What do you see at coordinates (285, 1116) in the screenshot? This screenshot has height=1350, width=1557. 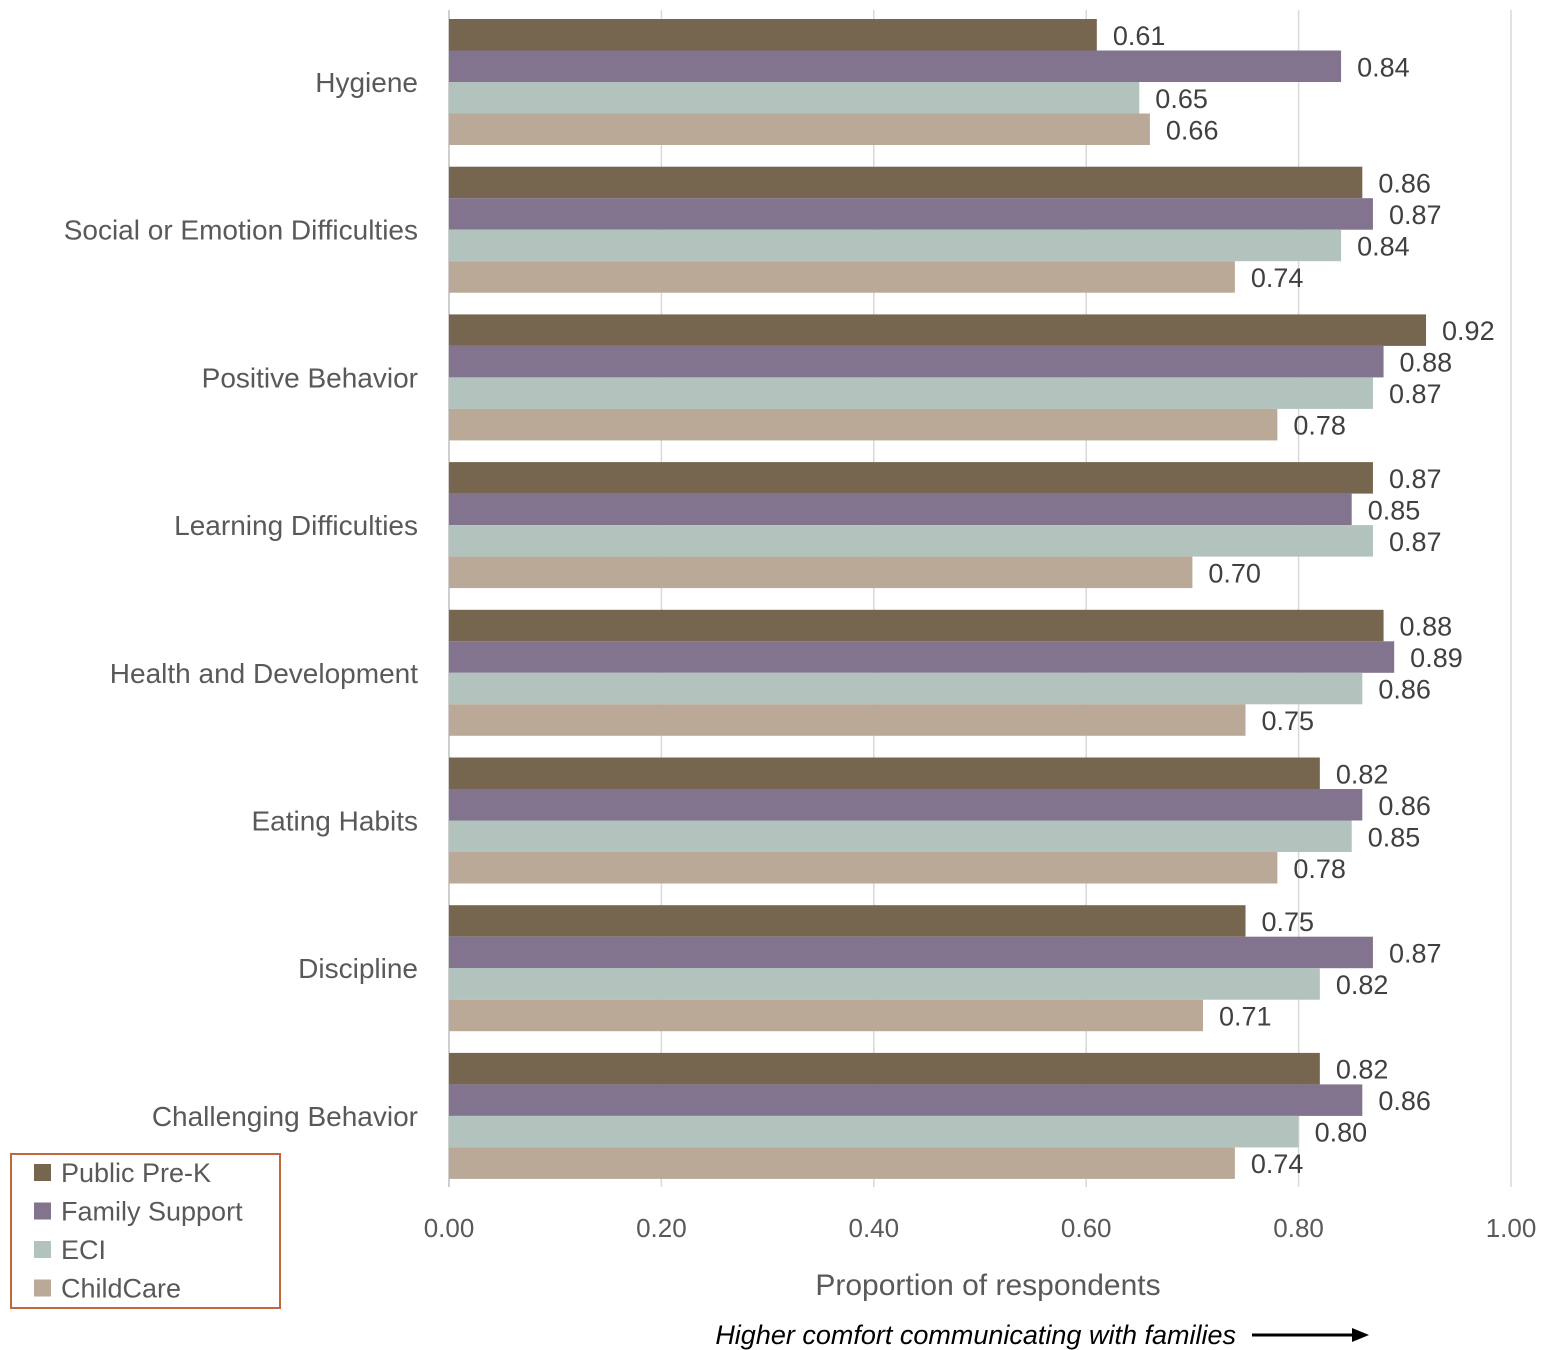 I see `category-label: Challenging Behavior` at bounding box center [285, 1116].